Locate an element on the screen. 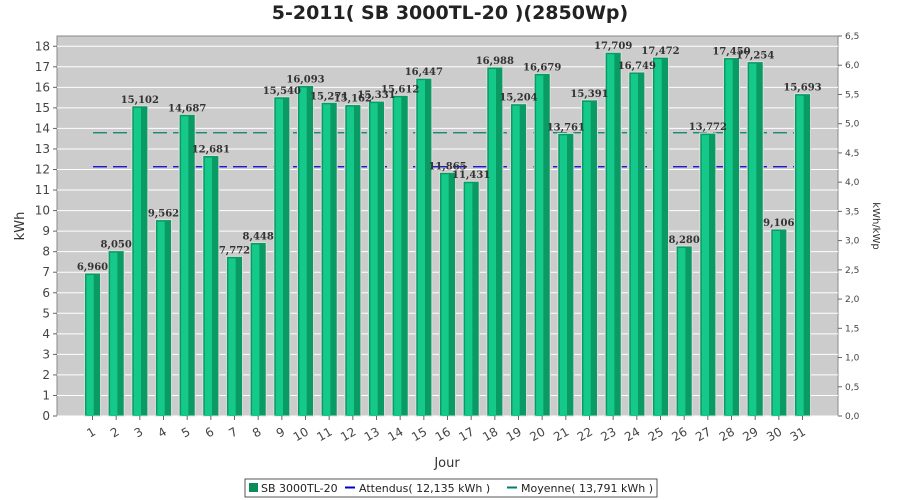 Image resolution: width=900 pixels, height=500 pixels. legend-swatch-bars is located at coordinates (253, 487).